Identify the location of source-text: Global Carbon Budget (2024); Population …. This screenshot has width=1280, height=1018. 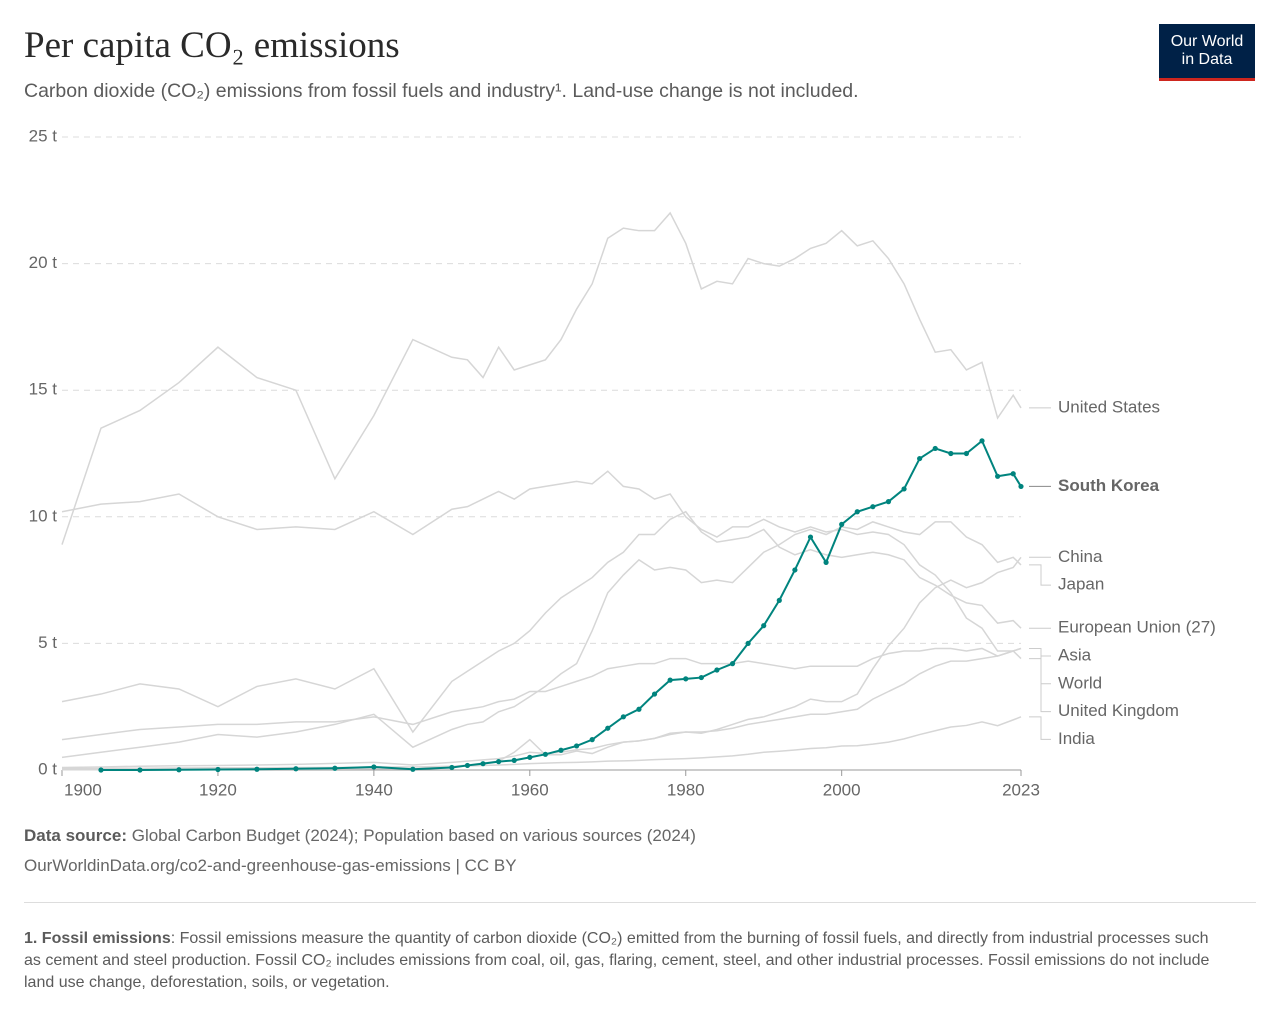
(413, 835).